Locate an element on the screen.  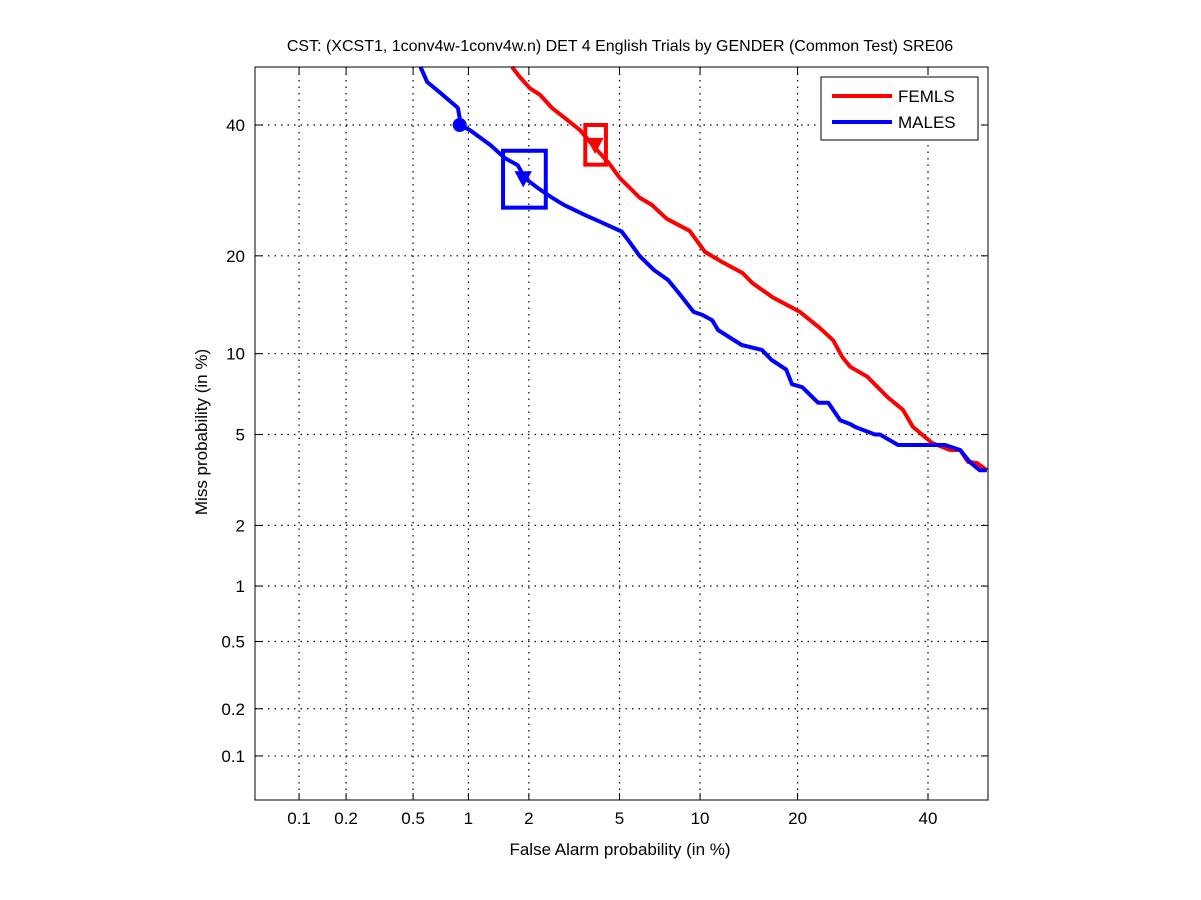
legend-label-males: MALES is located at coordinates (927, 122).